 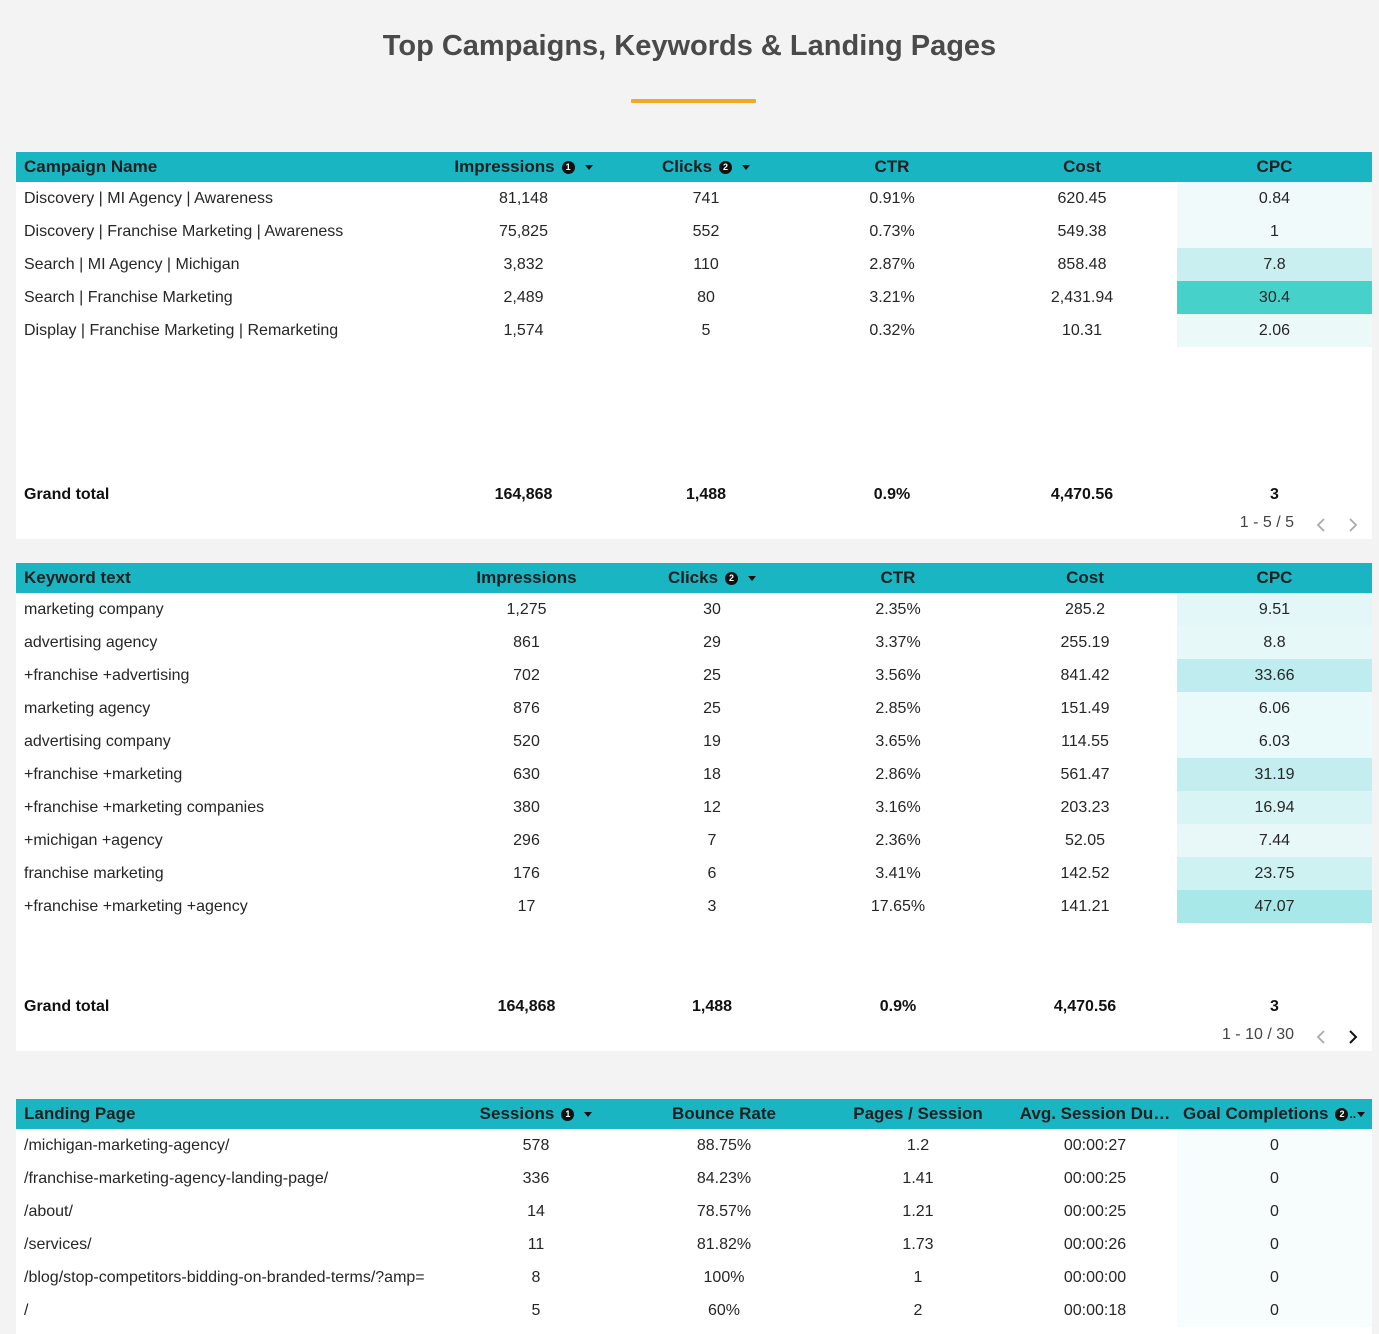 I want to click on cell-impressions: 81,148, so click(x=523, y=198).